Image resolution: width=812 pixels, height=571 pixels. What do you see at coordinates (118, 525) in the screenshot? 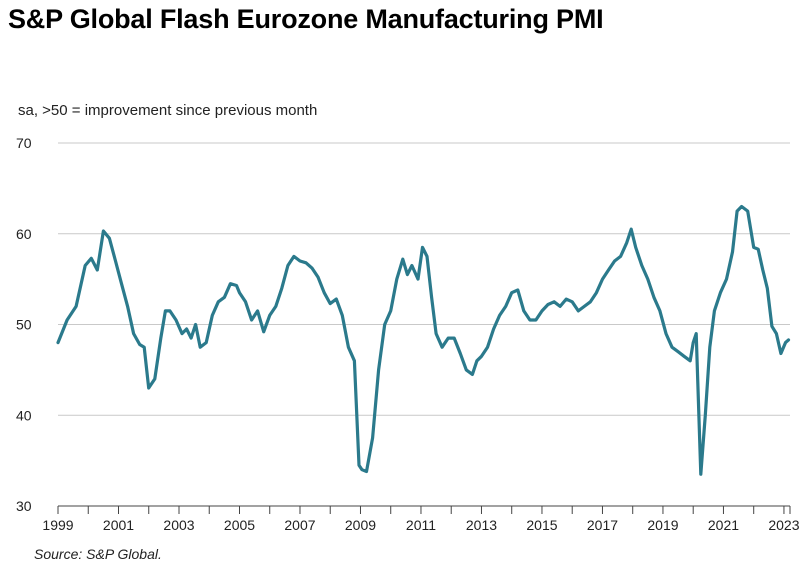
I see `x-tick-label: 2001` at bounding box center [118, 525].